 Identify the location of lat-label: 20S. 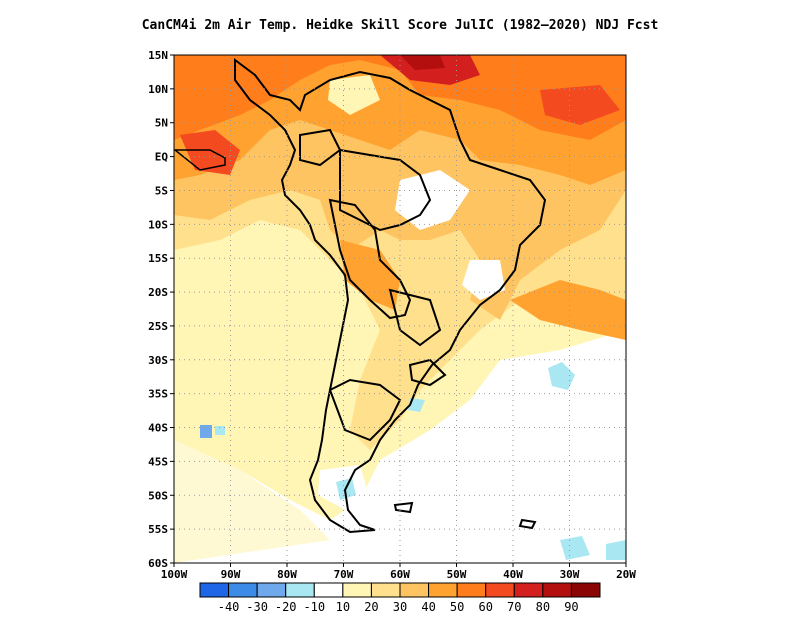
(158, 292).